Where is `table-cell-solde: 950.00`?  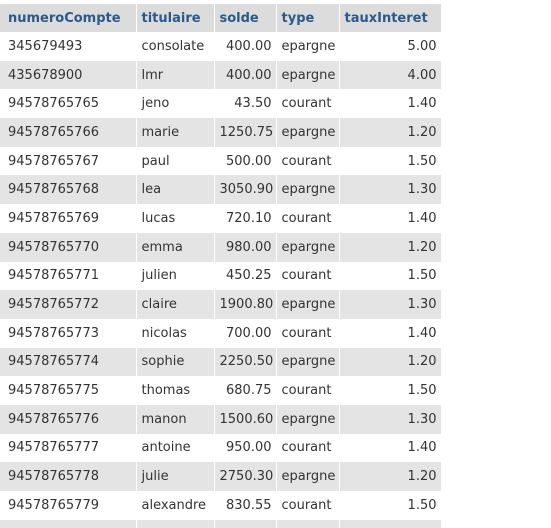 table-cell-solde: 950.00 is located at coordinates (245, 448).